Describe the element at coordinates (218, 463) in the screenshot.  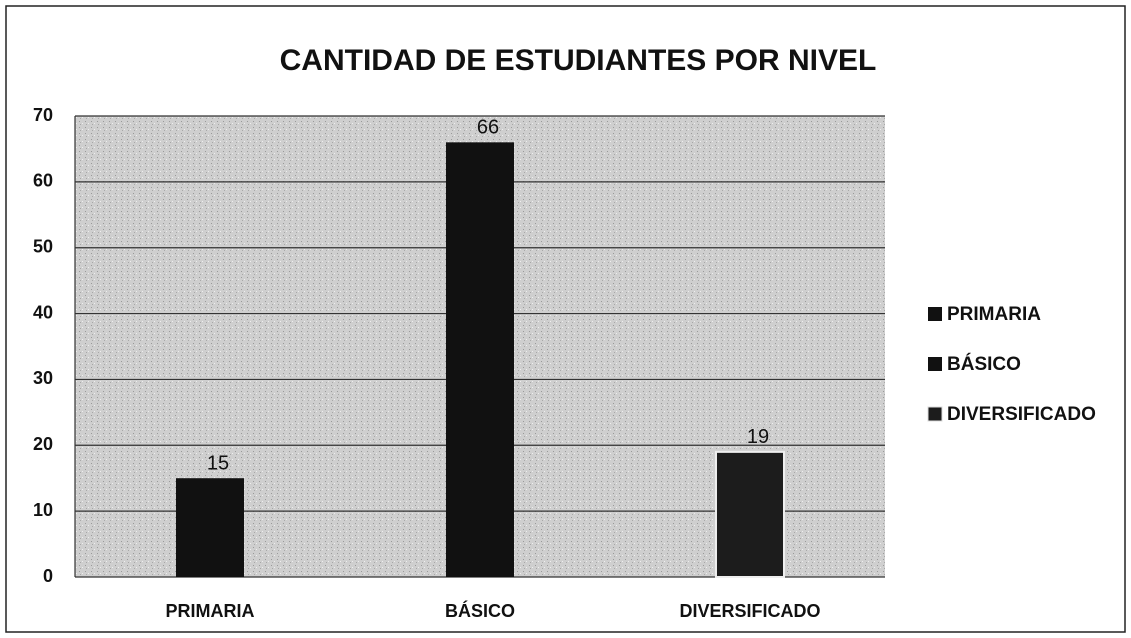
I see `data-label: 15` at that location.